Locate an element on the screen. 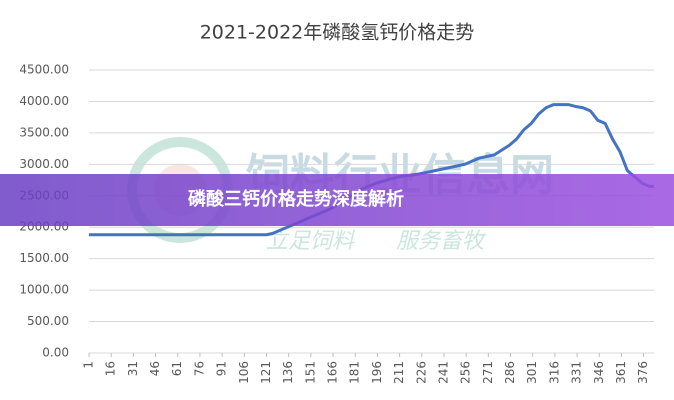 The image size is (674, 400). y-tick-label: 3000.00 is located at coordinates (44, 164).